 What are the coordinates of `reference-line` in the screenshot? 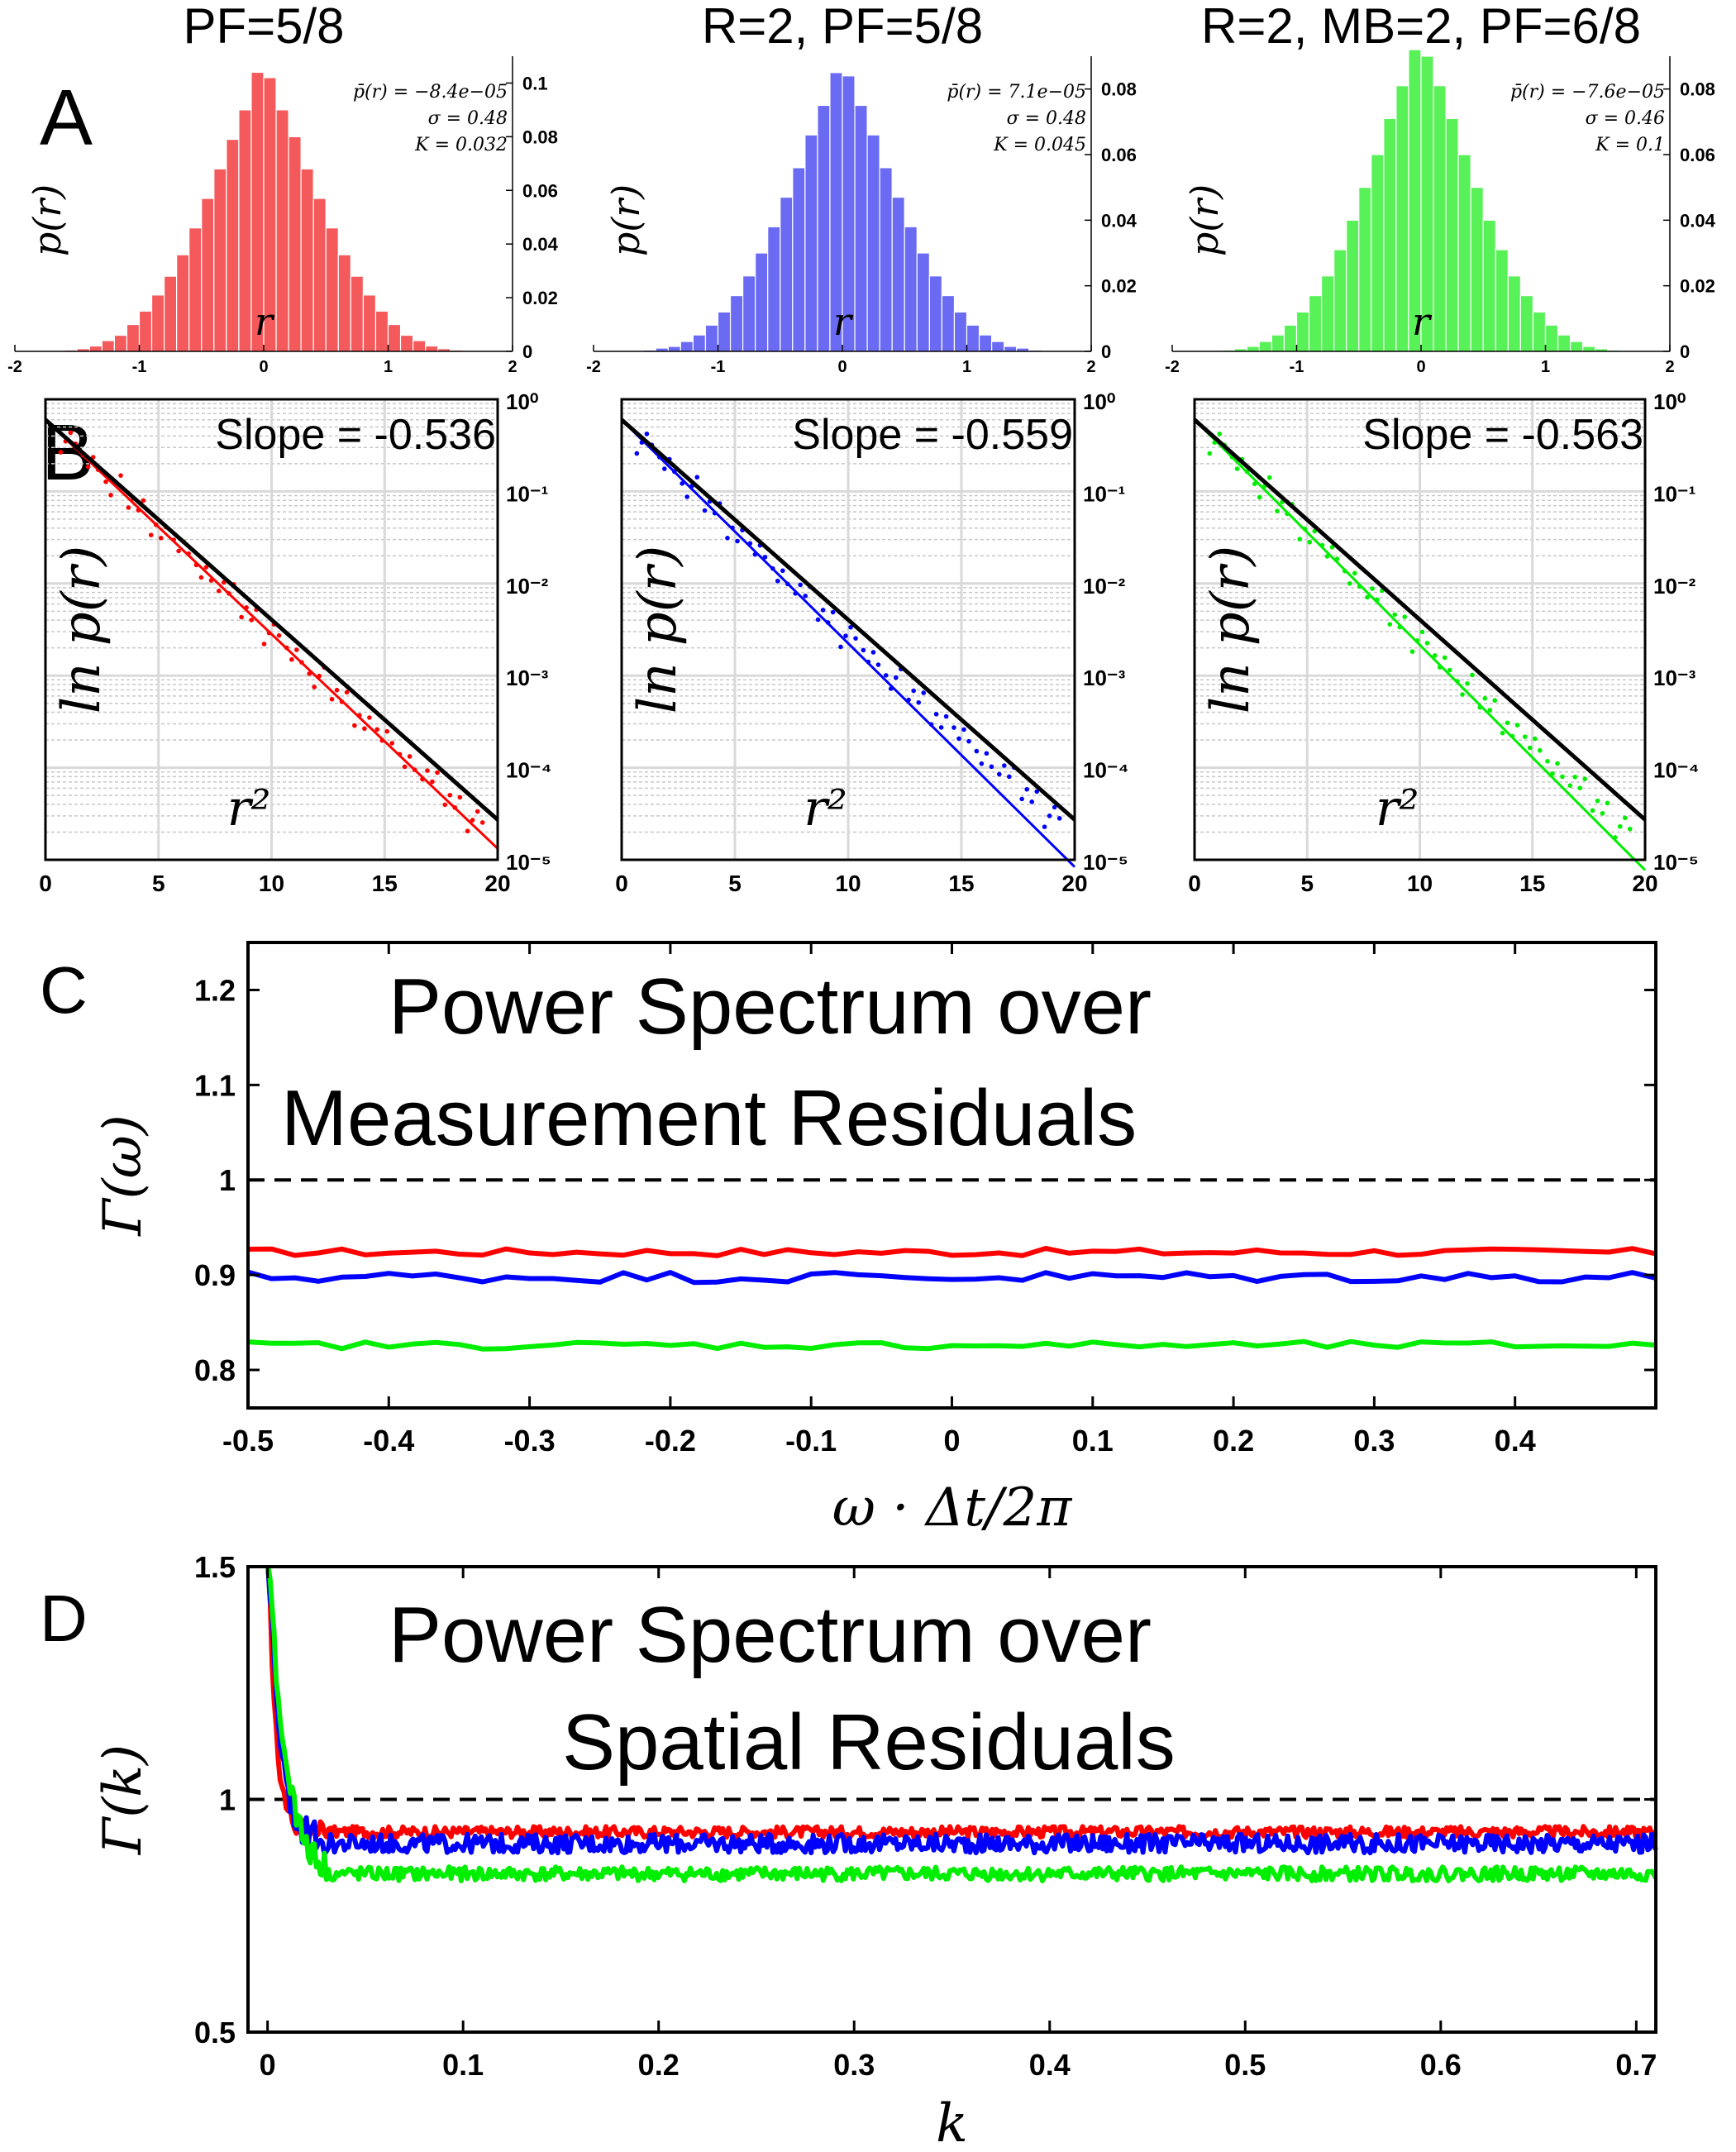 It's located at (848, 620).